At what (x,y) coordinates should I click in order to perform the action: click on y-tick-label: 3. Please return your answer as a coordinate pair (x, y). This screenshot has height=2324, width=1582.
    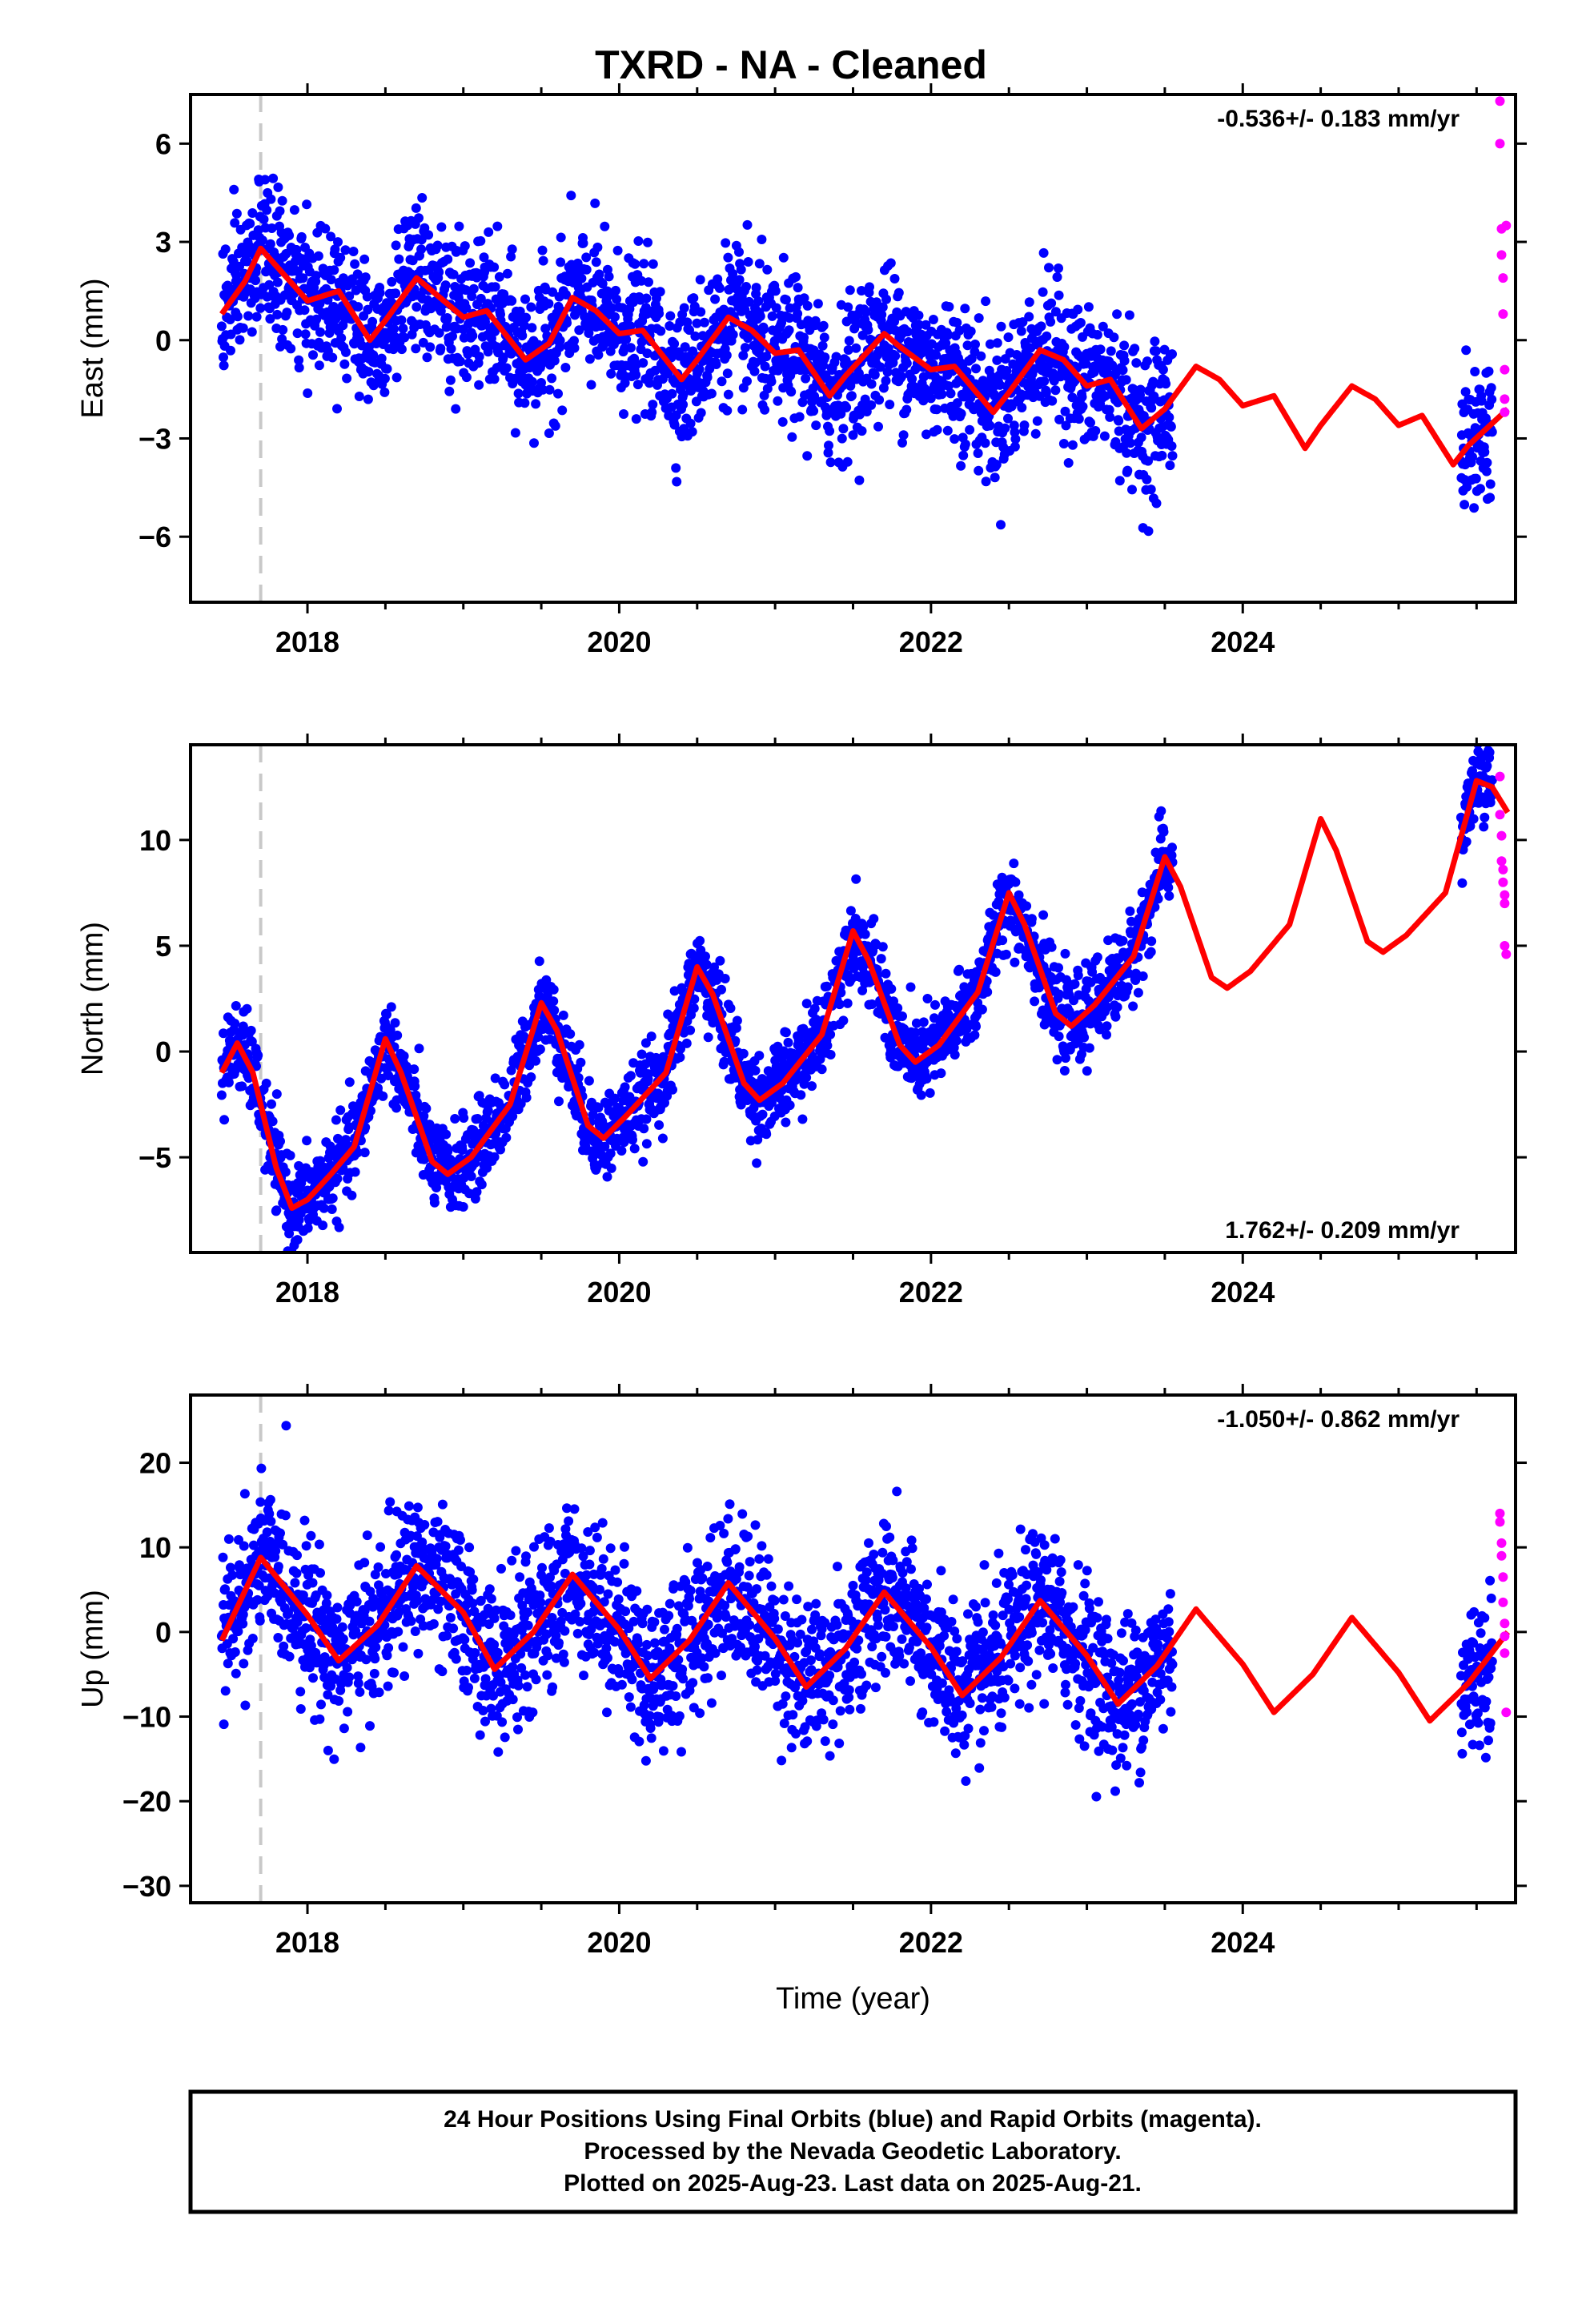
    Looking at the image, I should click on (163, 242).